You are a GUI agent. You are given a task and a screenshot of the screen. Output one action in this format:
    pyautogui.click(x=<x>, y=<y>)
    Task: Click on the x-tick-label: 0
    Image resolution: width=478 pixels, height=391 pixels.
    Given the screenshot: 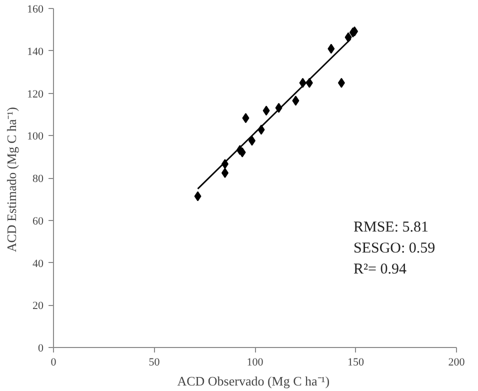 What is the action you would take?
    pyautogui.click(x=53, y=362)
    